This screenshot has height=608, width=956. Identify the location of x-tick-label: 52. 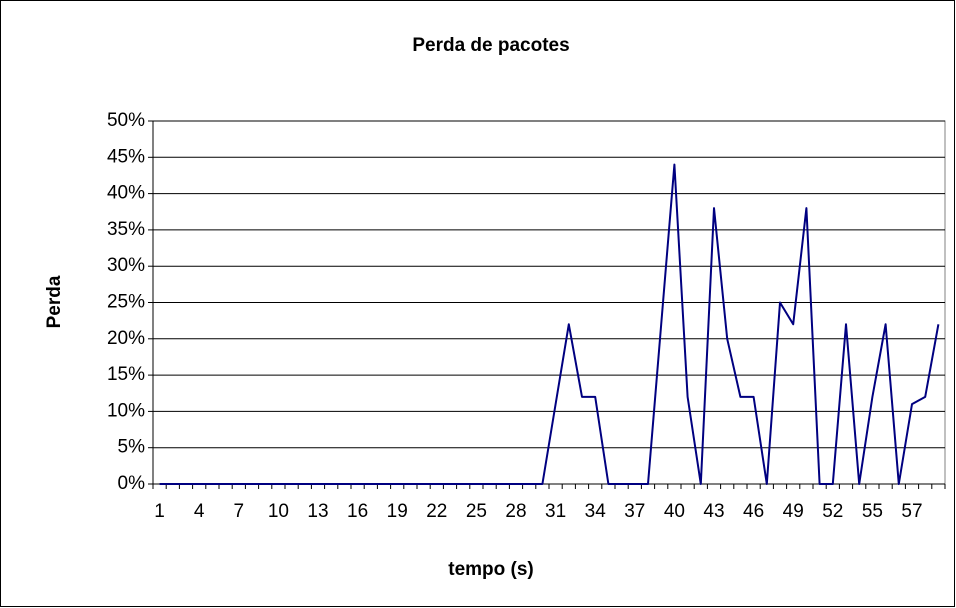
(832, 511).